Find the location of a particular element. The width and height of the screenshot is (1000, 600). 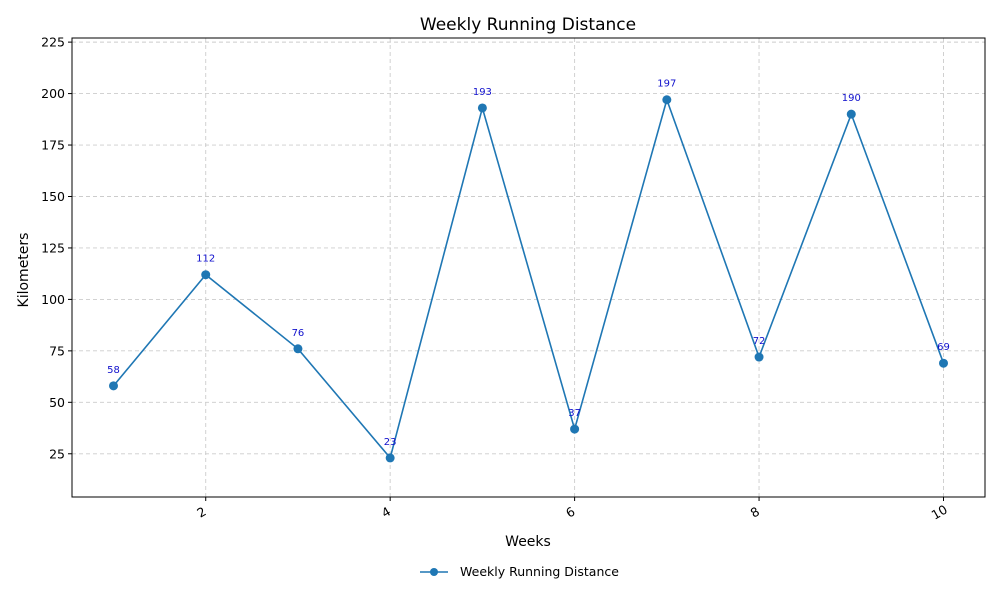

legend-label: Weekly Running Distance is located at coordinates (539, 571).